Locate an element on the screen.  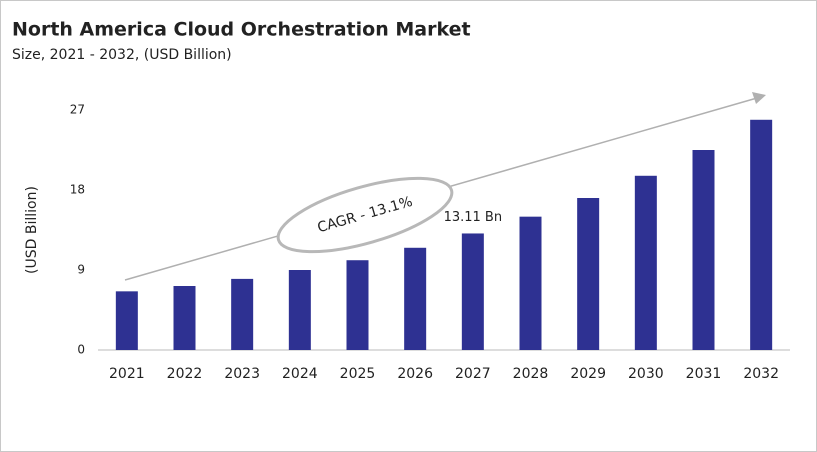
x-tick-label: 2023 is located at coordinates (242, 374).